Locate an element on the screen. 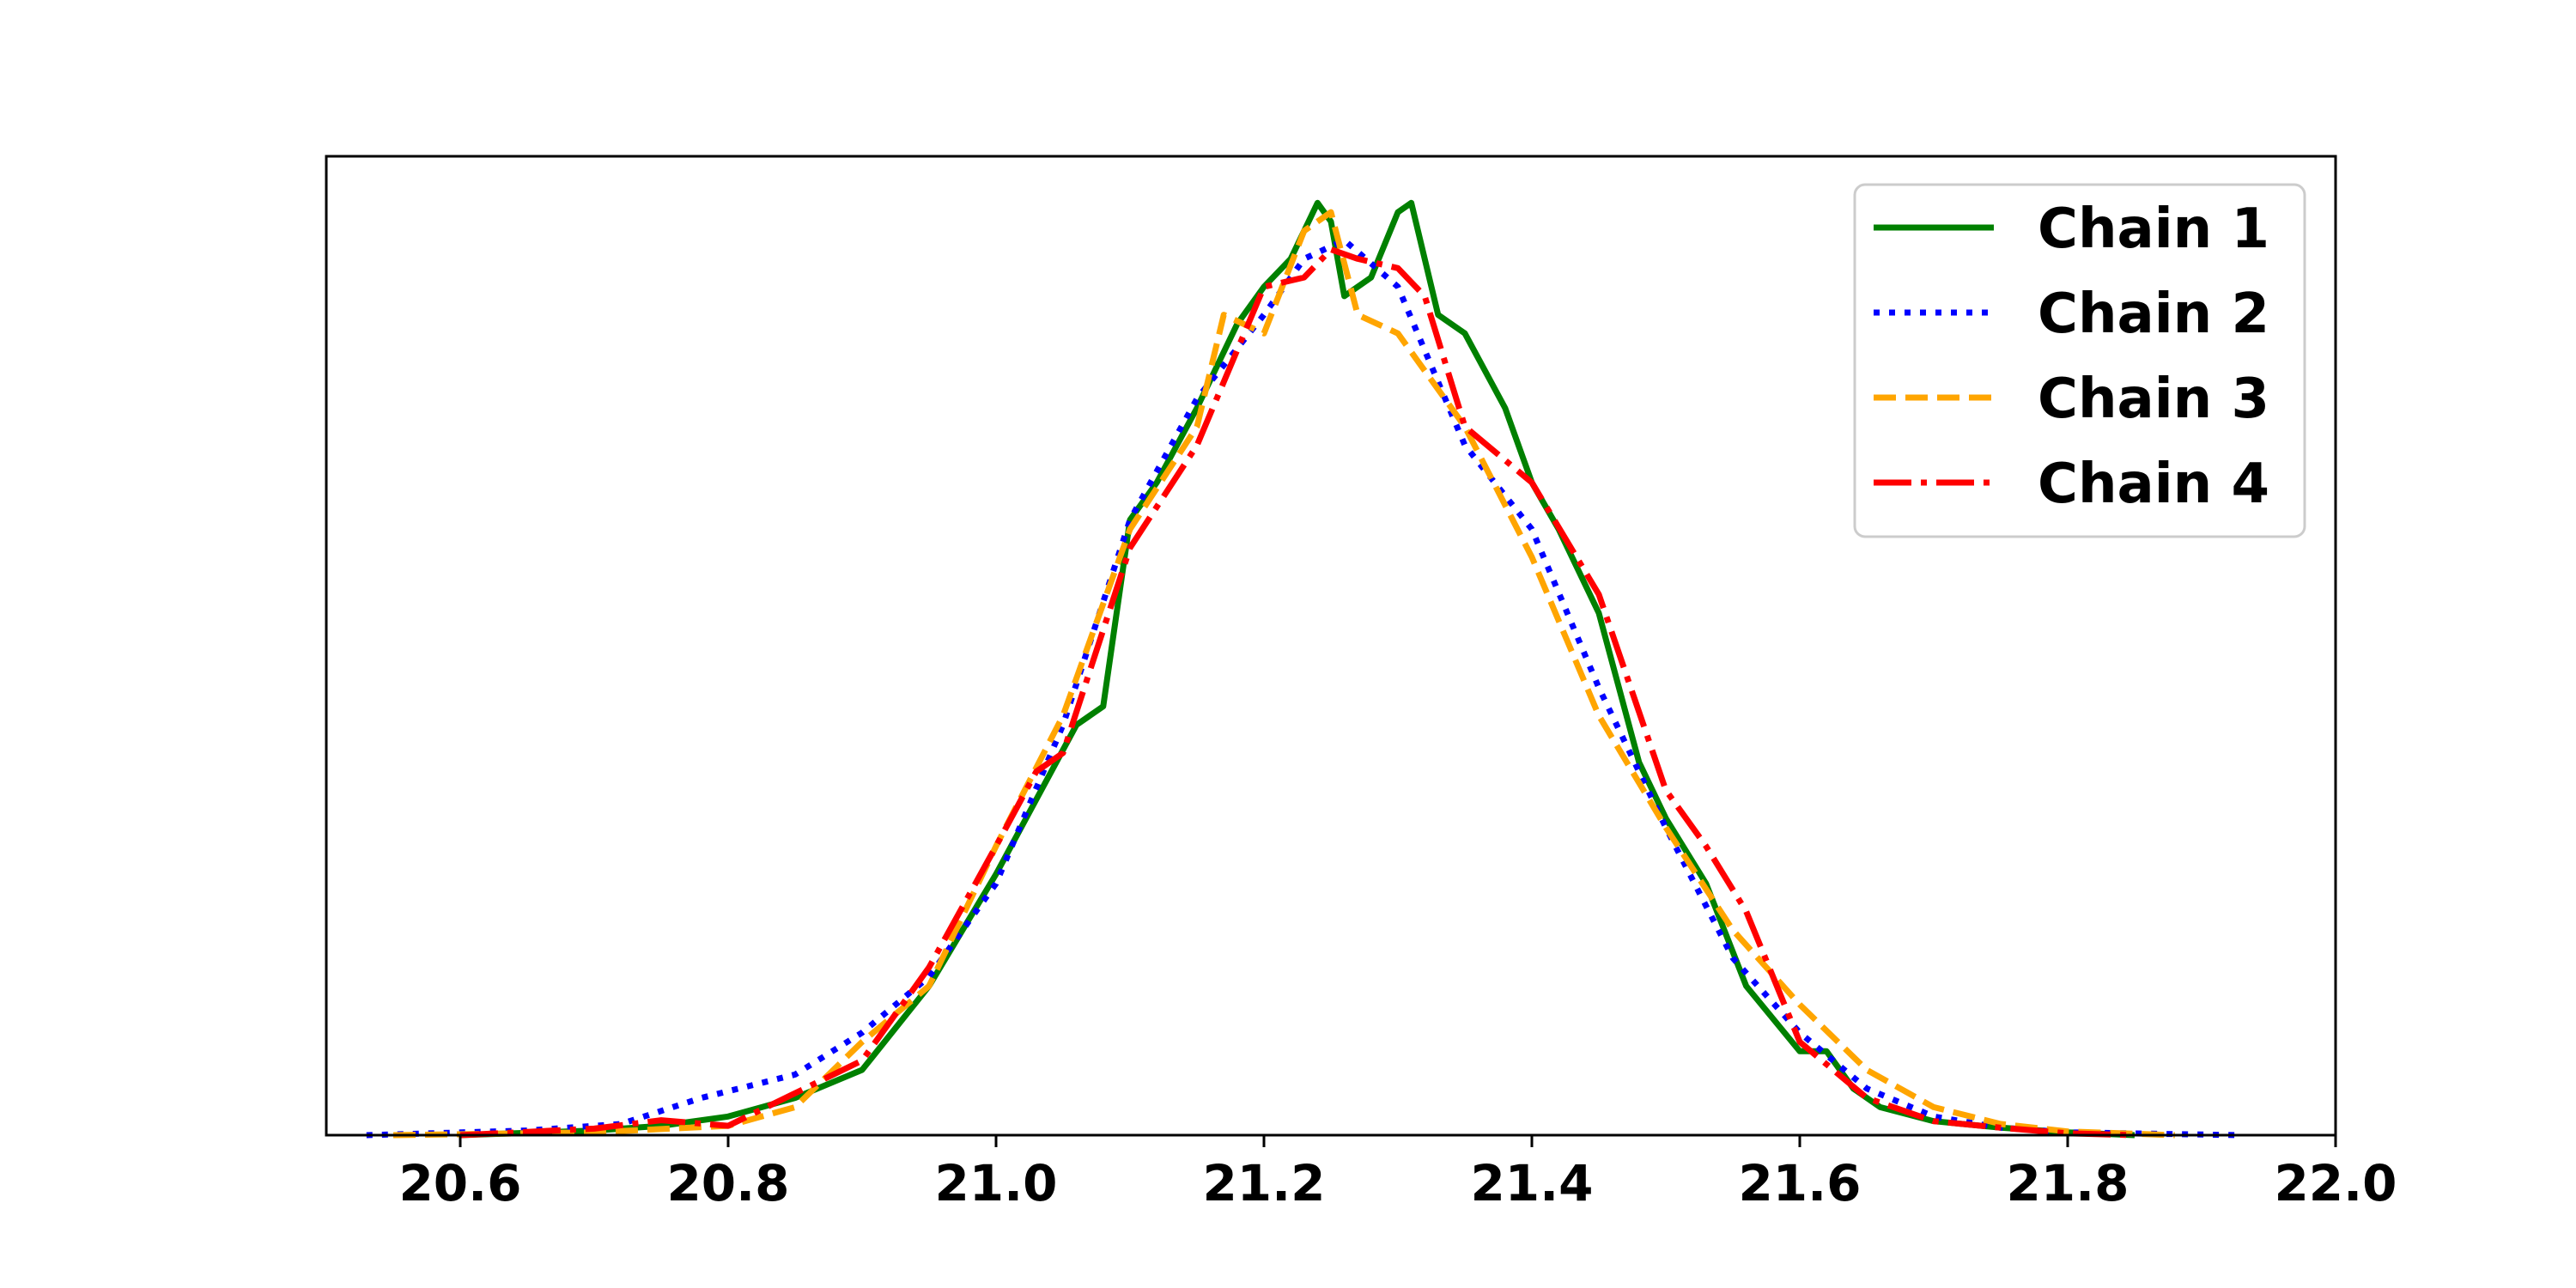  x-tick-label: 21.6 is located at coordinates (1799, 1183).